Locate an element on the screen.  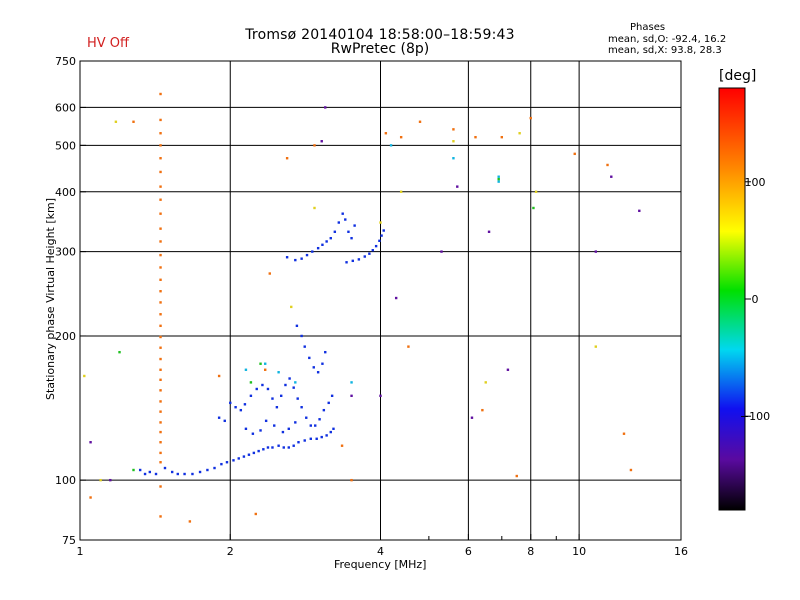
phases-title: Phases is located at coordinates (648, 27).